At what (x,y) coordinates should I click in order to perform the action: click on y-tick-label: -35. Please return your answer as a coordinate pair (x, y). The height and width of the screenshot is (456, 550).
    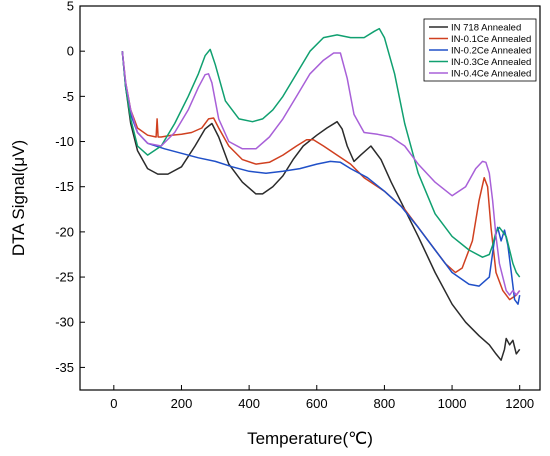
    Looking at the image, I should click on (64, 367).